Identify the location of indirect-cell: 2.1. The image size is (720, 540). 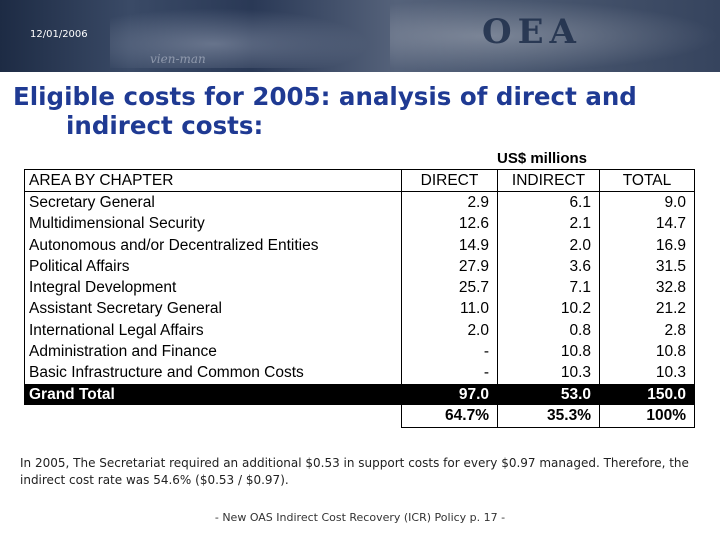
(548, 224).